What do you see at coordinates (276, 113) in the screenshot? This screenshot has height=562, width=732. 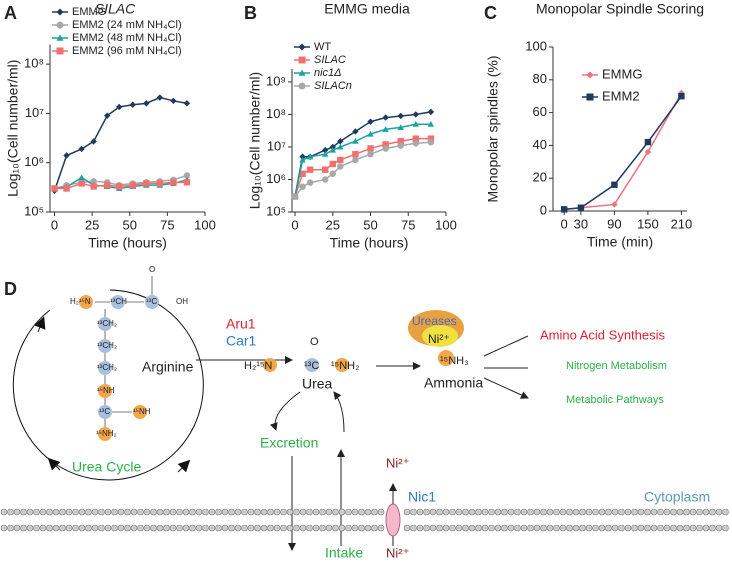 I see `y-tick-label: 10⁸` at bounding box center [276, 113].